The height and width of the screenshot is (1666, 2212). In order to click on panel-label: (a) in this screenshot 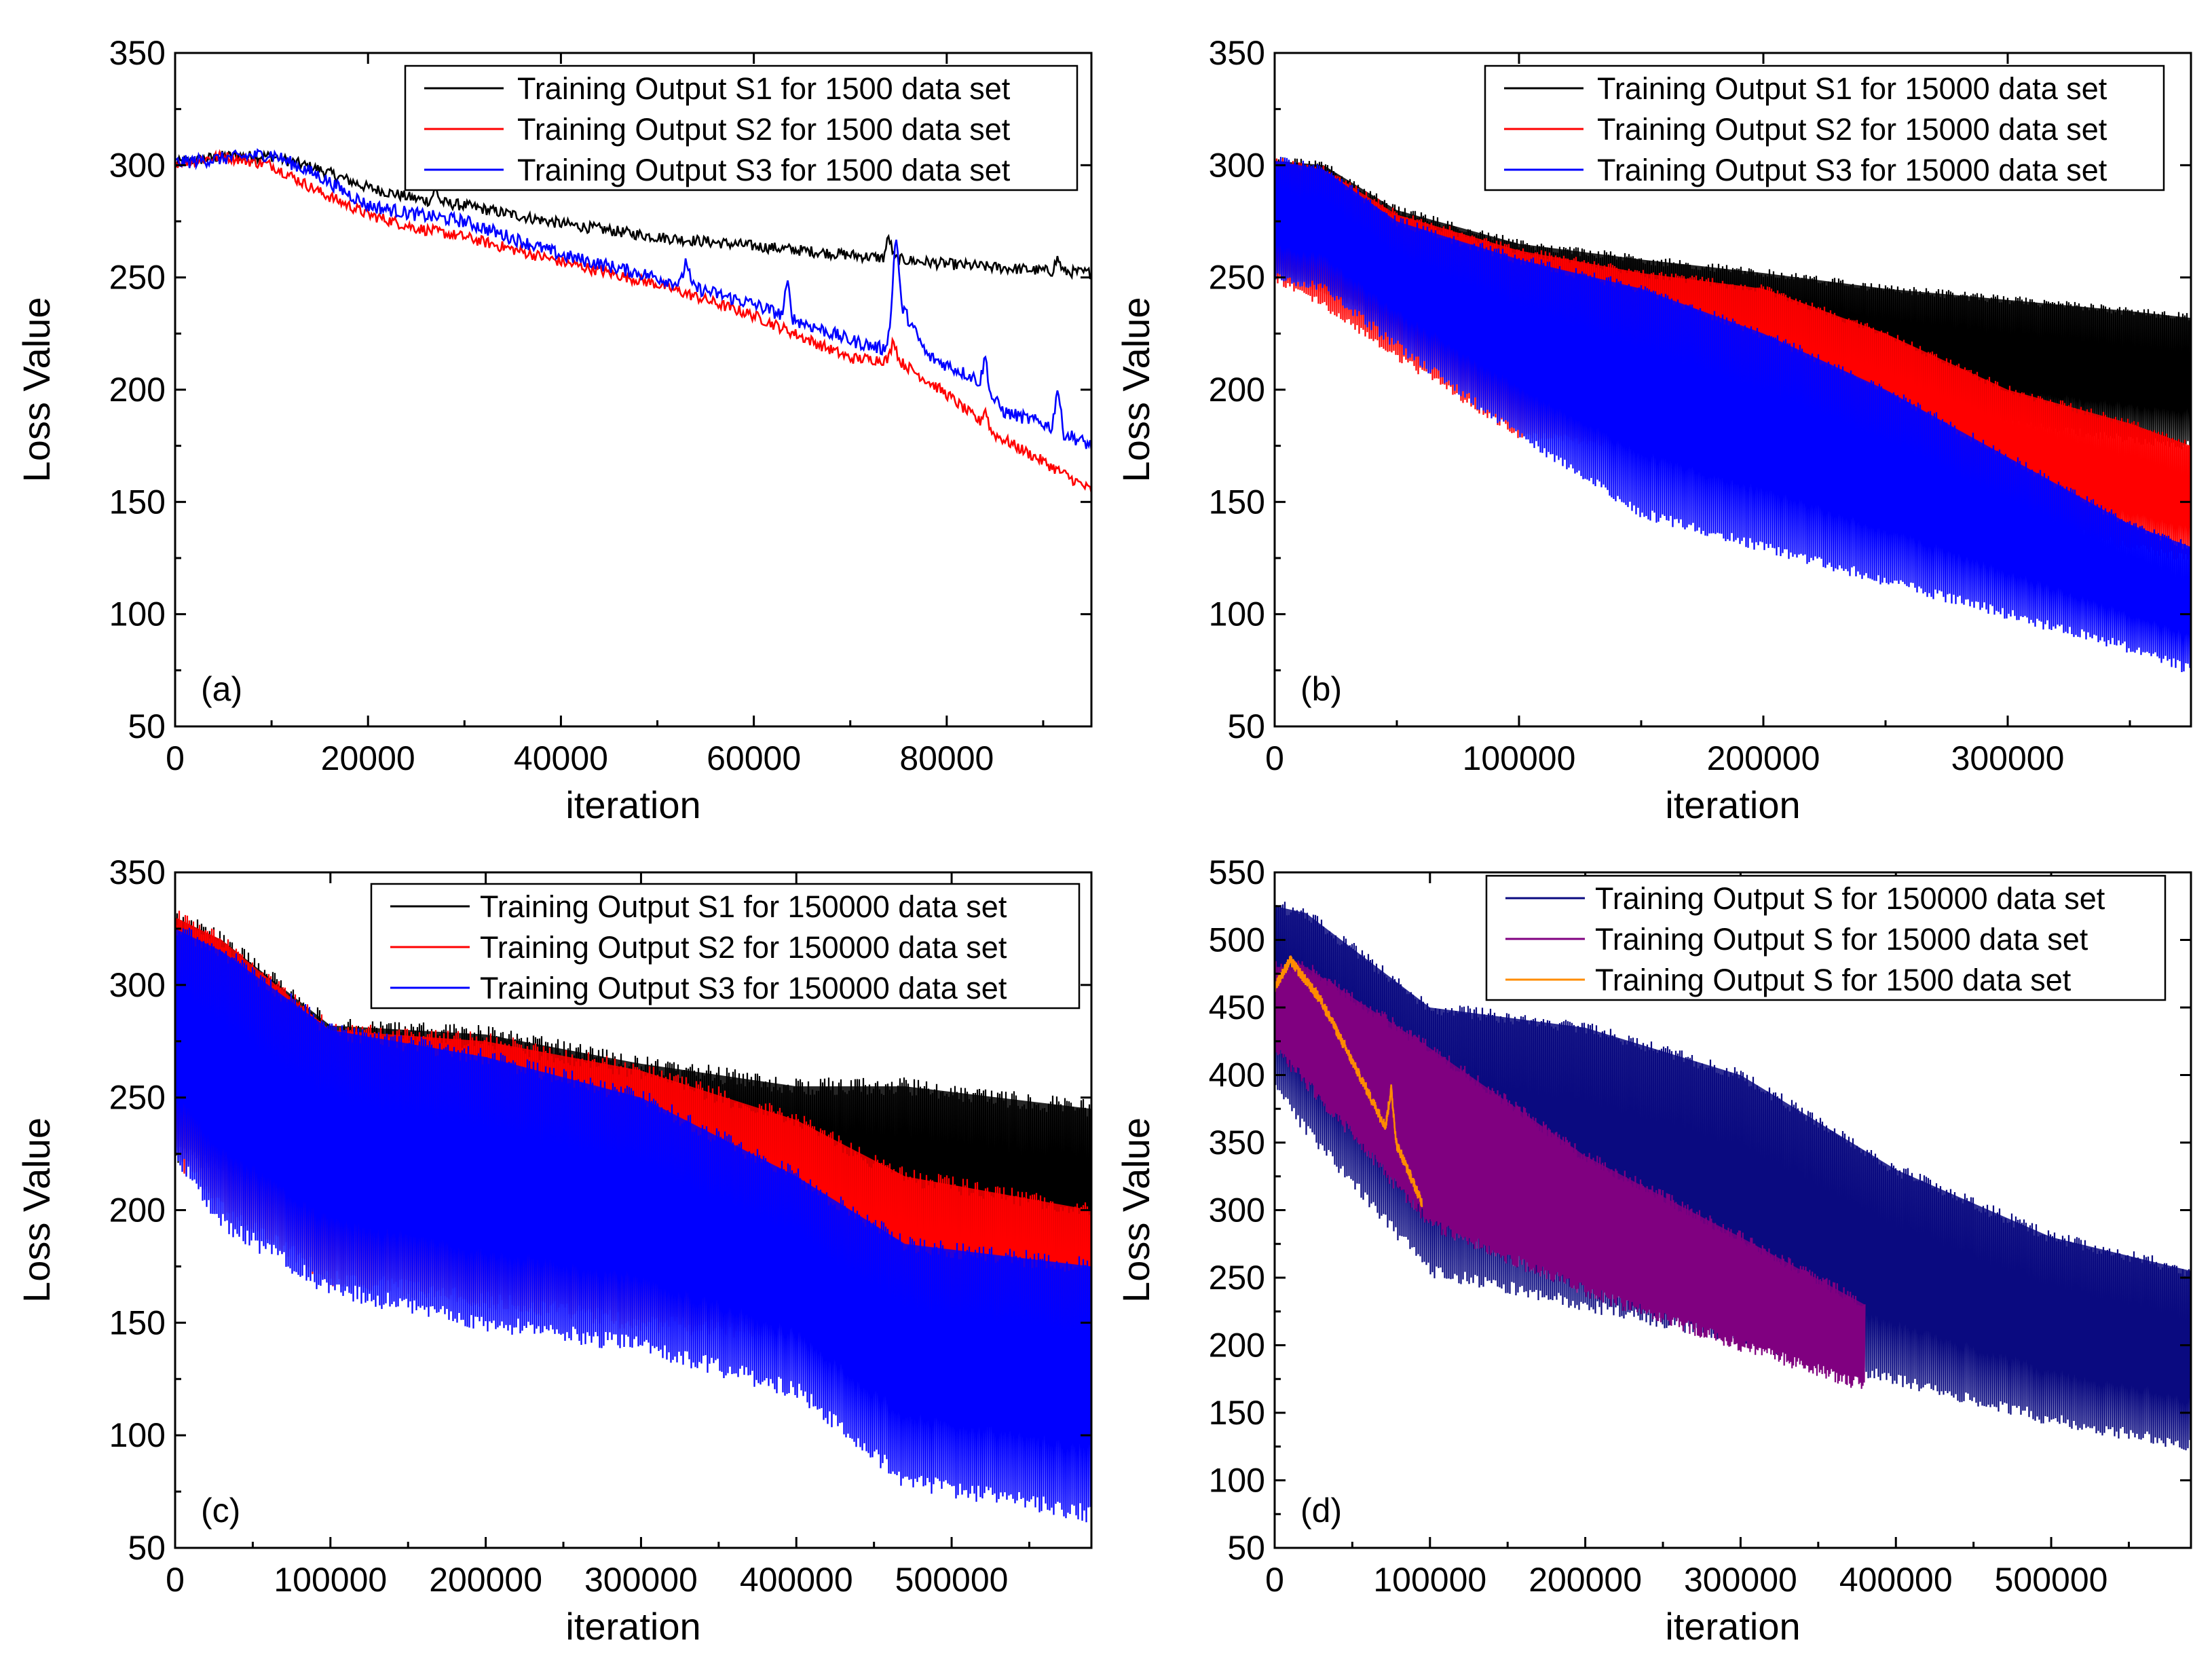, I will do `click(221, 689)`.